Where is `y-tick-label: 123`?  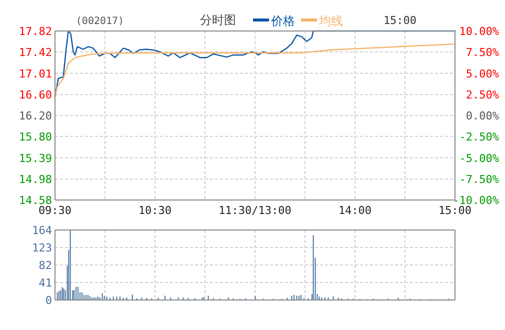 y-tick-label: 123 is located at coordinates (42, 248).